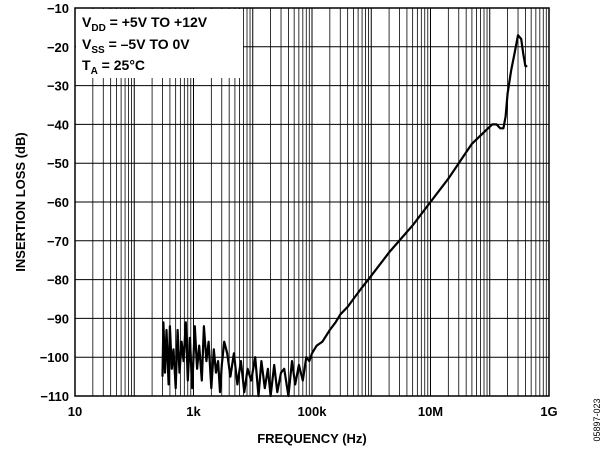  I want to click on vss-annotation: VSS = –5V TO 0V, so click(136, 46).